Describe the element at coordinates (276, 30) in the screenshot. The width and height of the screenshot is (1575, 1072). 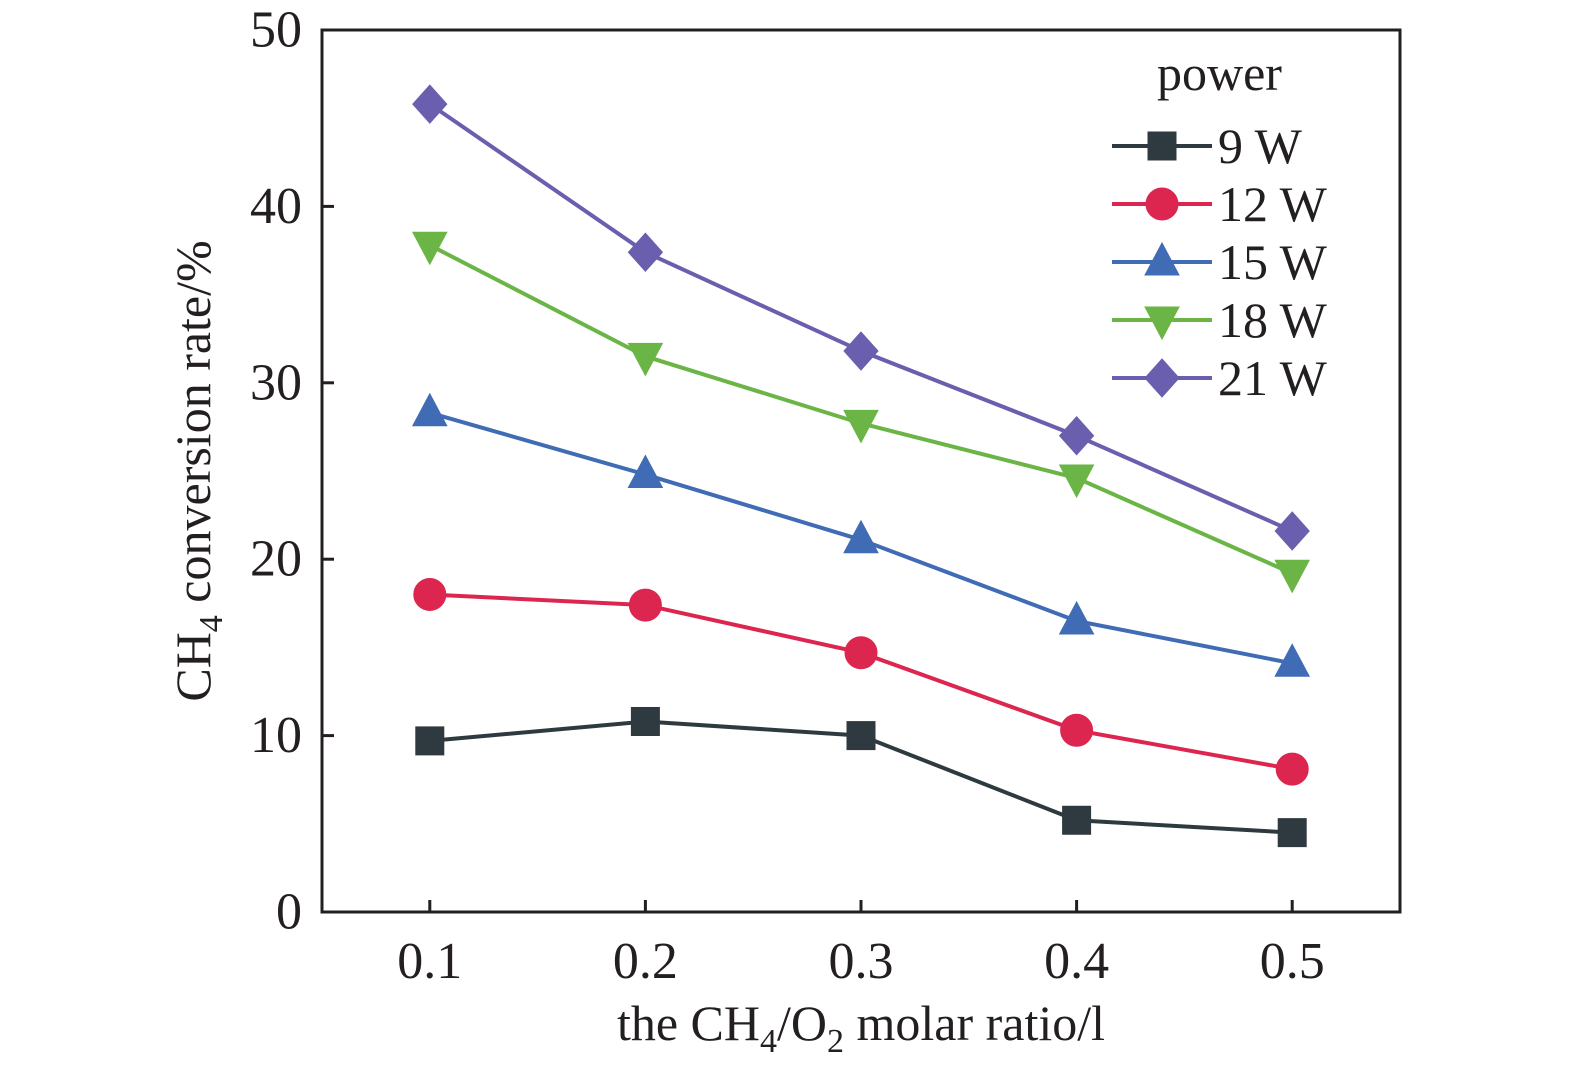
I see `y-tick-label: 50` at that location.